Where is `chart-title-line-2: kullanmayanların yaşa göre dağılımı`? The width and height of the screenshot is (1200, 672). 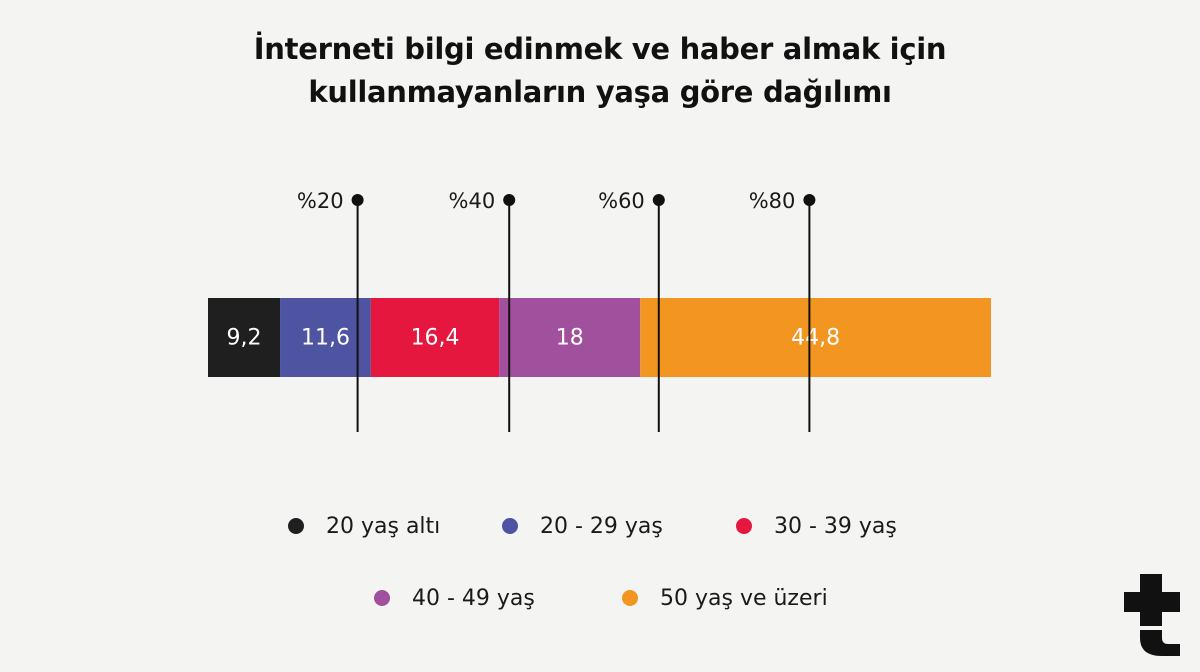
chart-title-line-2: kullanmayanların yaşa göre dağılımı is located at coordinates (600, 92).